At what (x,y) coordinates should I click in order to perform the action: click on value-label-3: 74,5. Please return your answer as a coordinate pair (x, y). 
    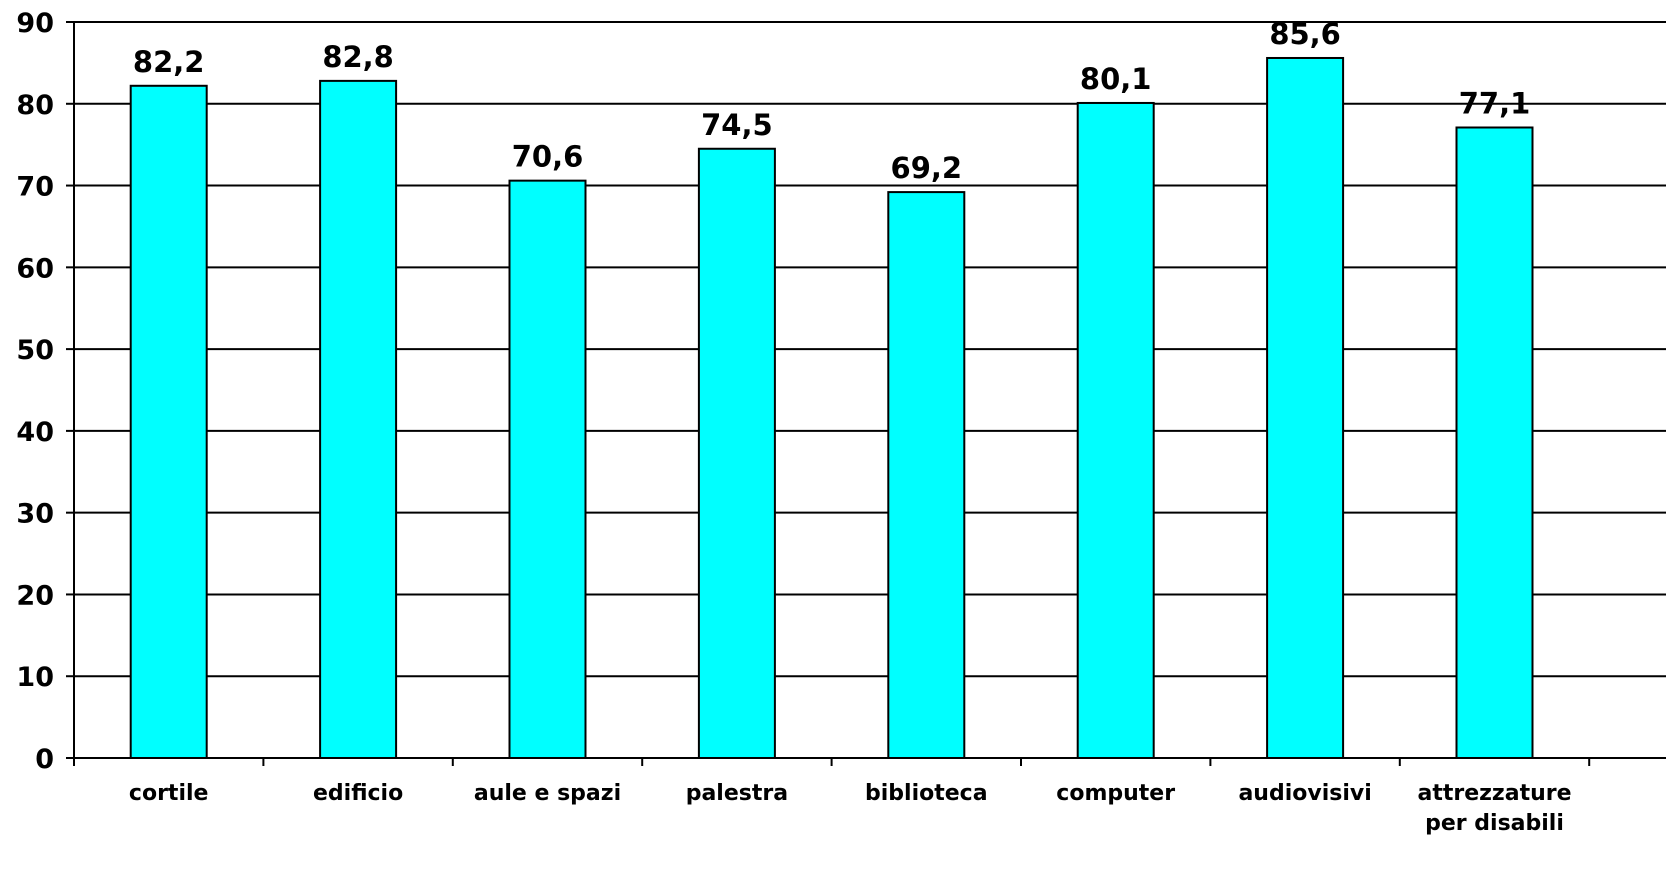
    Looking at the image, I should click on (737, 125).